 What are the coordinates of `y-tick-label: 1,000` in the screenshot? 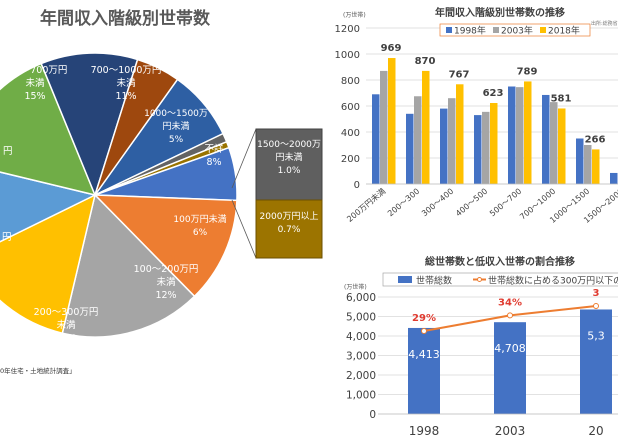 It's located at (361, 396).